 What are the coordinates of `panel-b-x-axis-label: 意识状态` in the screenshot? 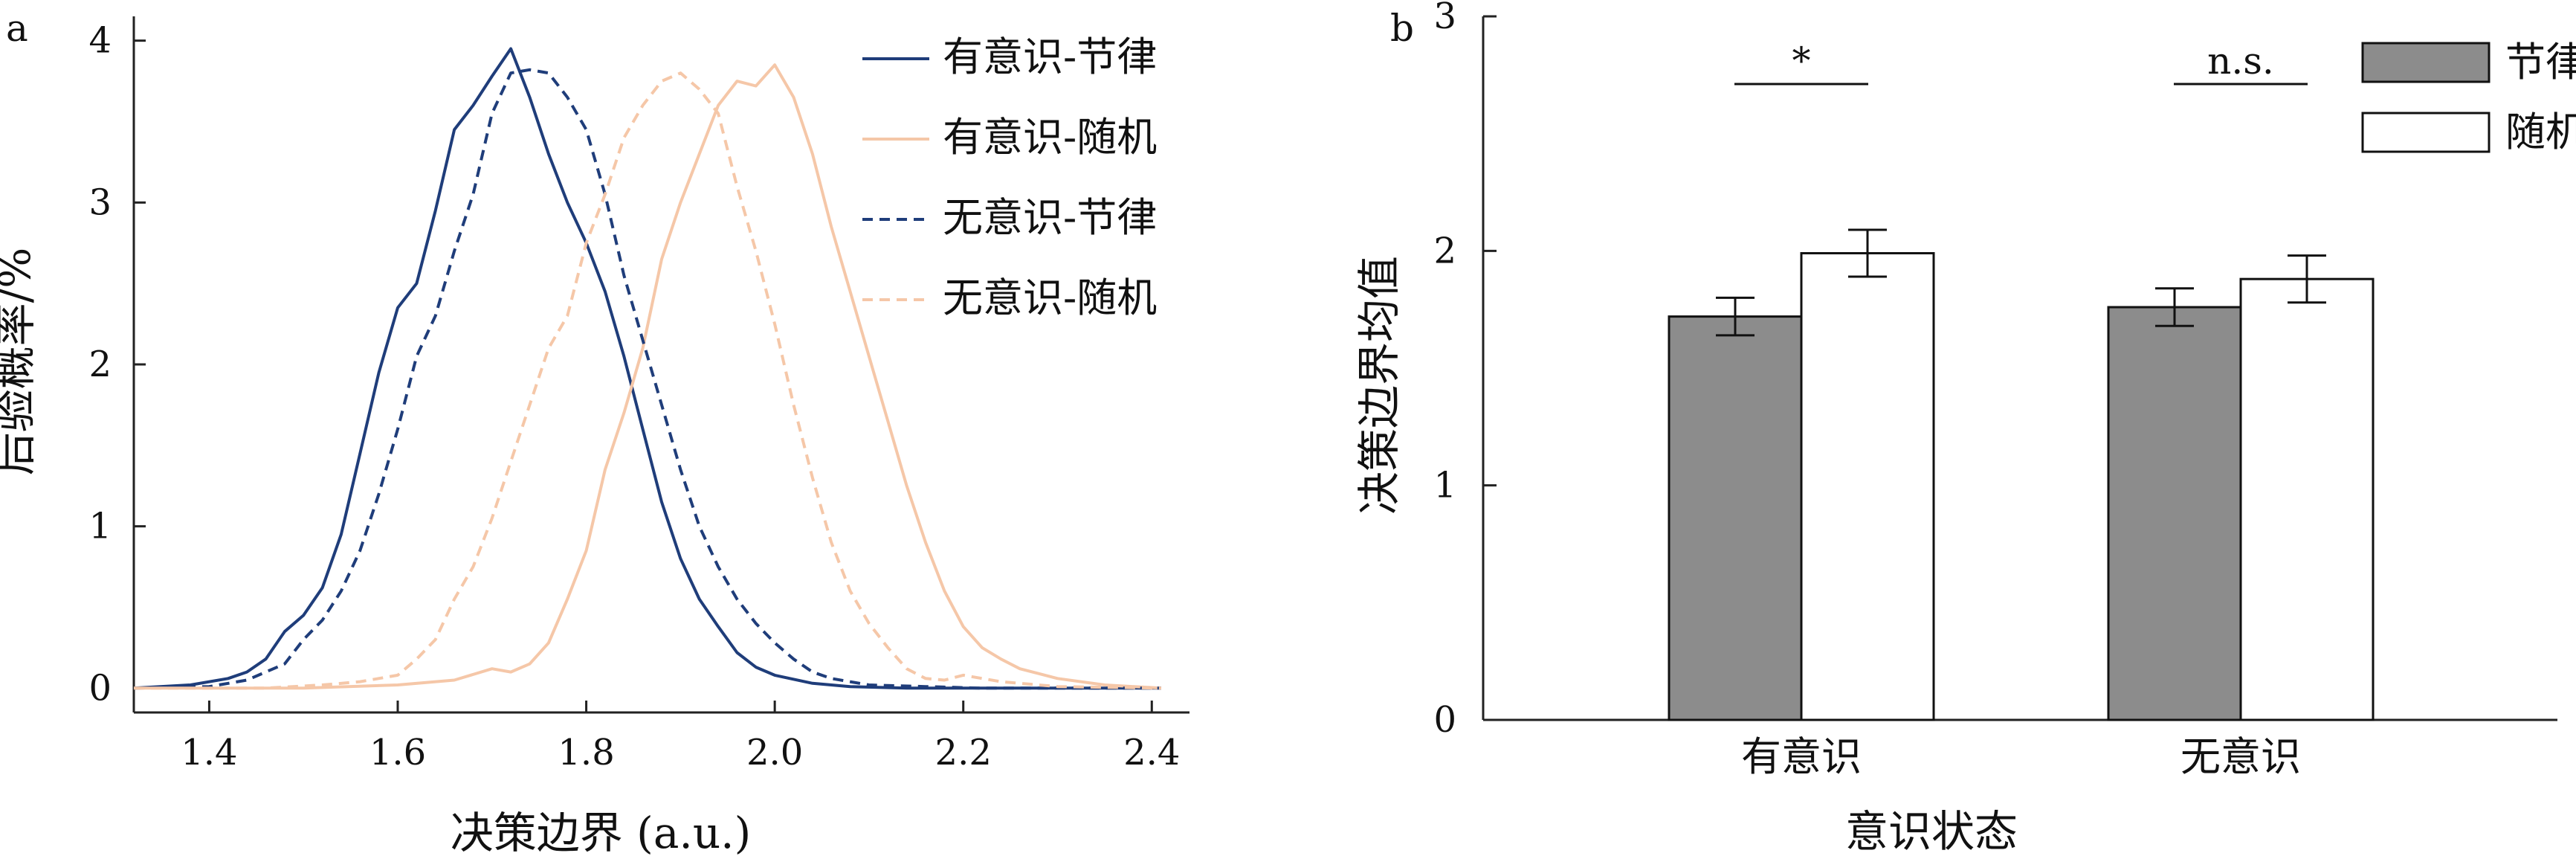 It's located at (1931, 831).